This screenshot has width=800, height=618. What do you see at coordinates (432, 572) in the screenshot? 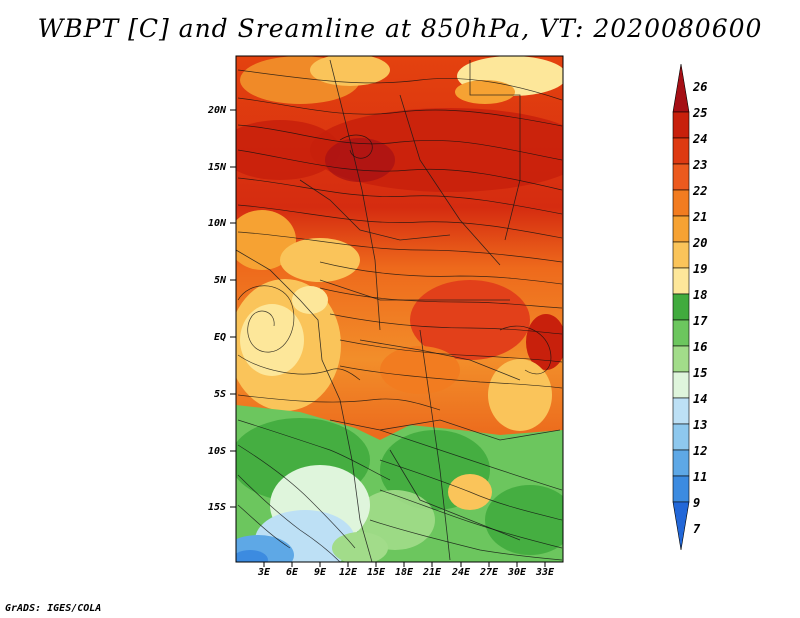
I see `lon-label: 21E` at bounding box center [432, 572].